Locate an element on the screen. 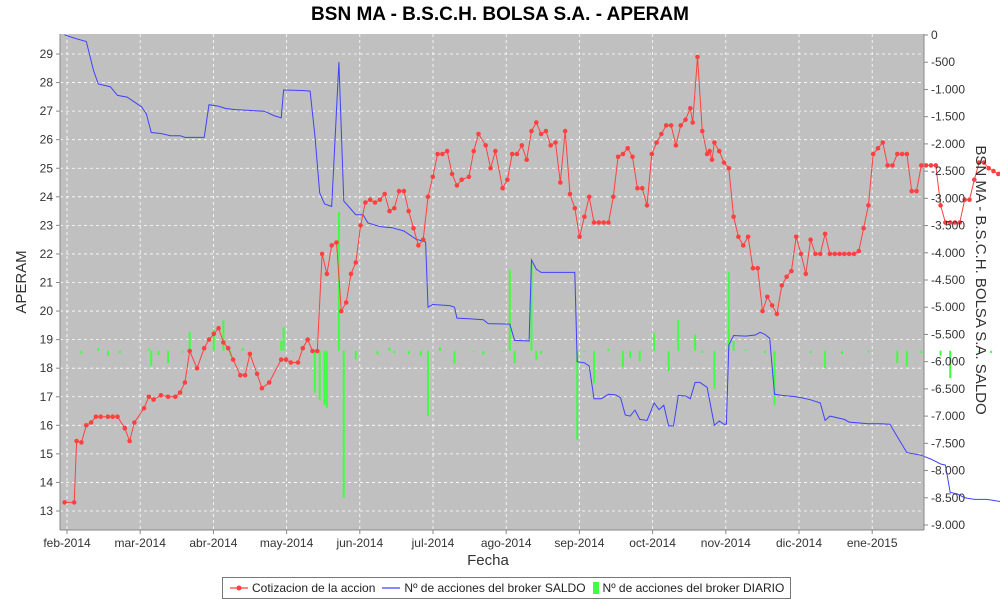  x-tick-label: dic-2014 is located at coordinates (799, 543).